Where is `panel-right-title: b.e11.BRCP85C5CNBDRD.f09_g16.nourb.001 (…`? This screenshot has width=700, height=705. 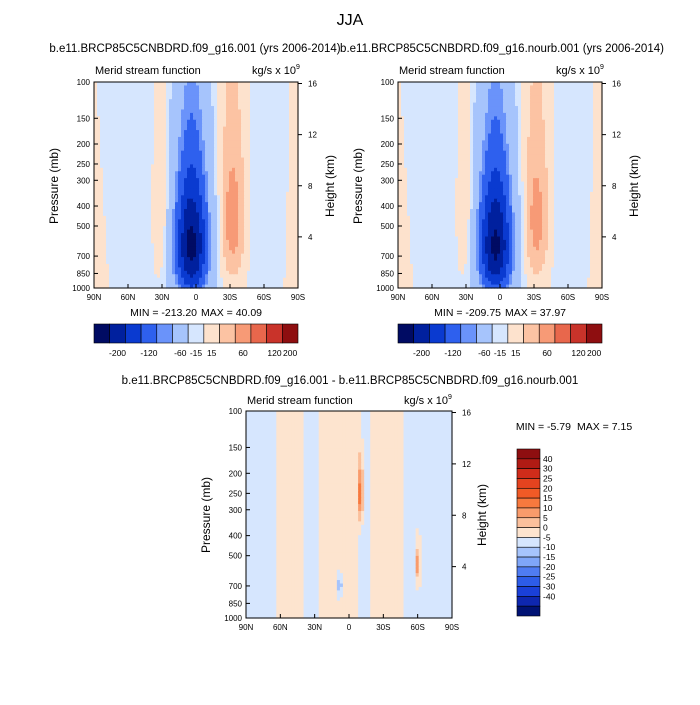 panel-right-title: b.e11.BRCP85C5CNBDRD.f09_g16.nourb.001 (… is located at coordinates (502, 49).